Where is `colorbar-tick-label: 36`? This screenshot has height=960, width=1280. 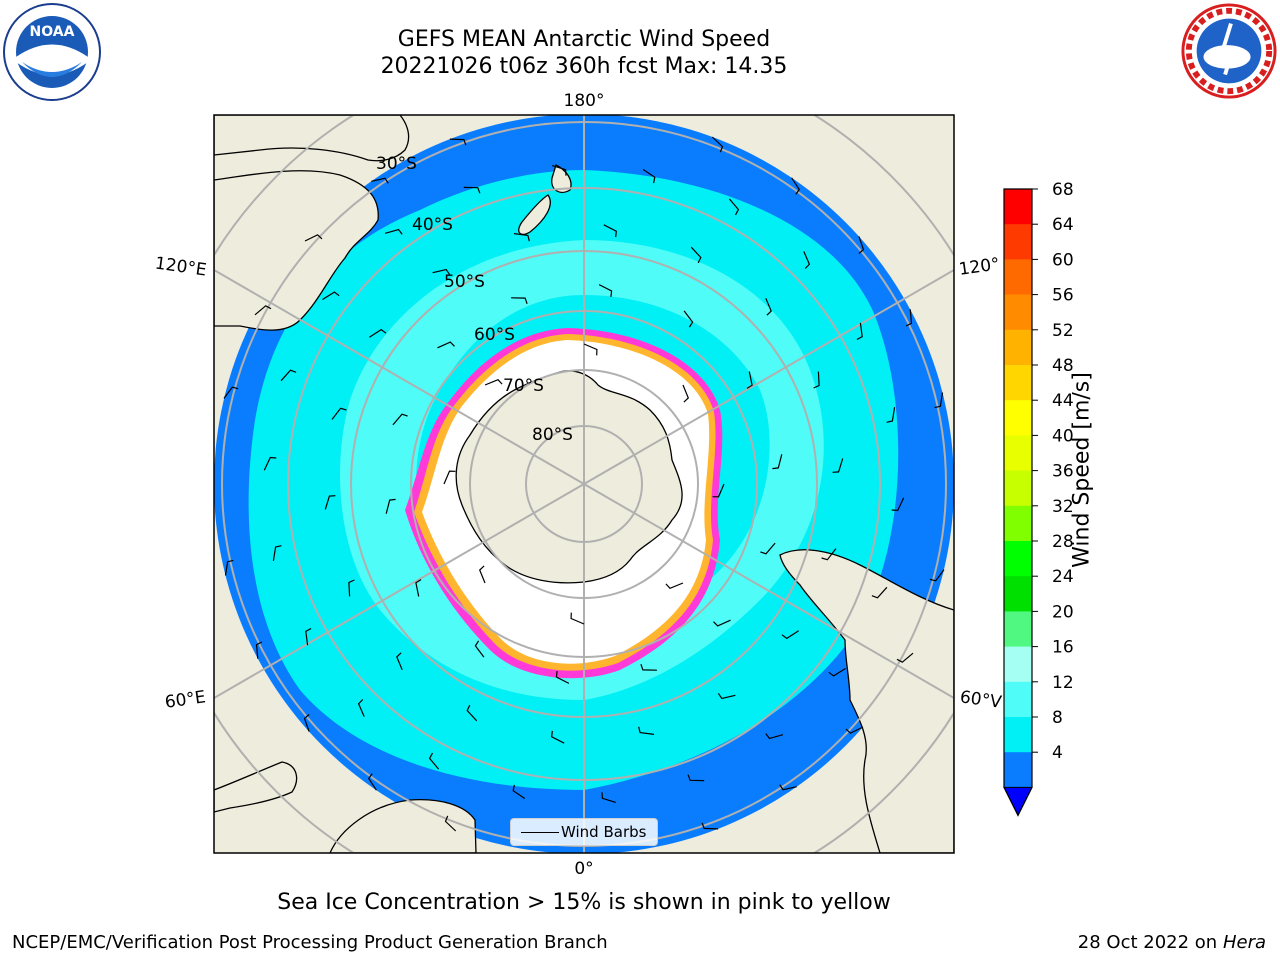
colorbar-tick-label: 36 is located at coordinates (1063, 472).